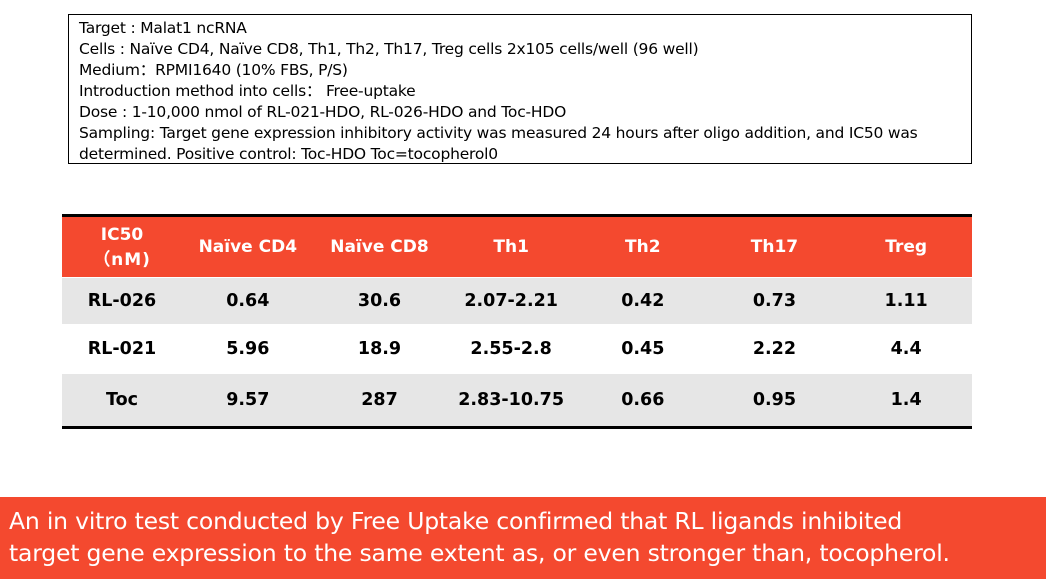 This screenshot has height=579, width=1046. Describe the element at coordinates (906, 300) in the screenshot. I see `table-cell: 1.11` at that location.